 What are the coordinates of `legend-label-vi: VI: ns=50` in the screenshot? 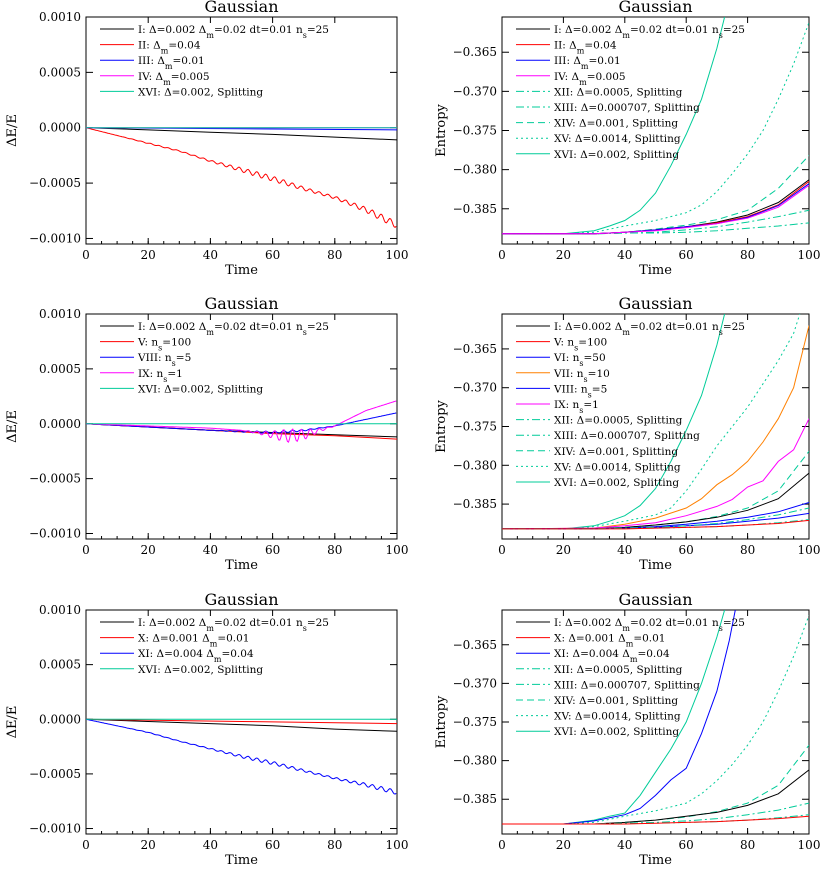 It's located at (579, 360).